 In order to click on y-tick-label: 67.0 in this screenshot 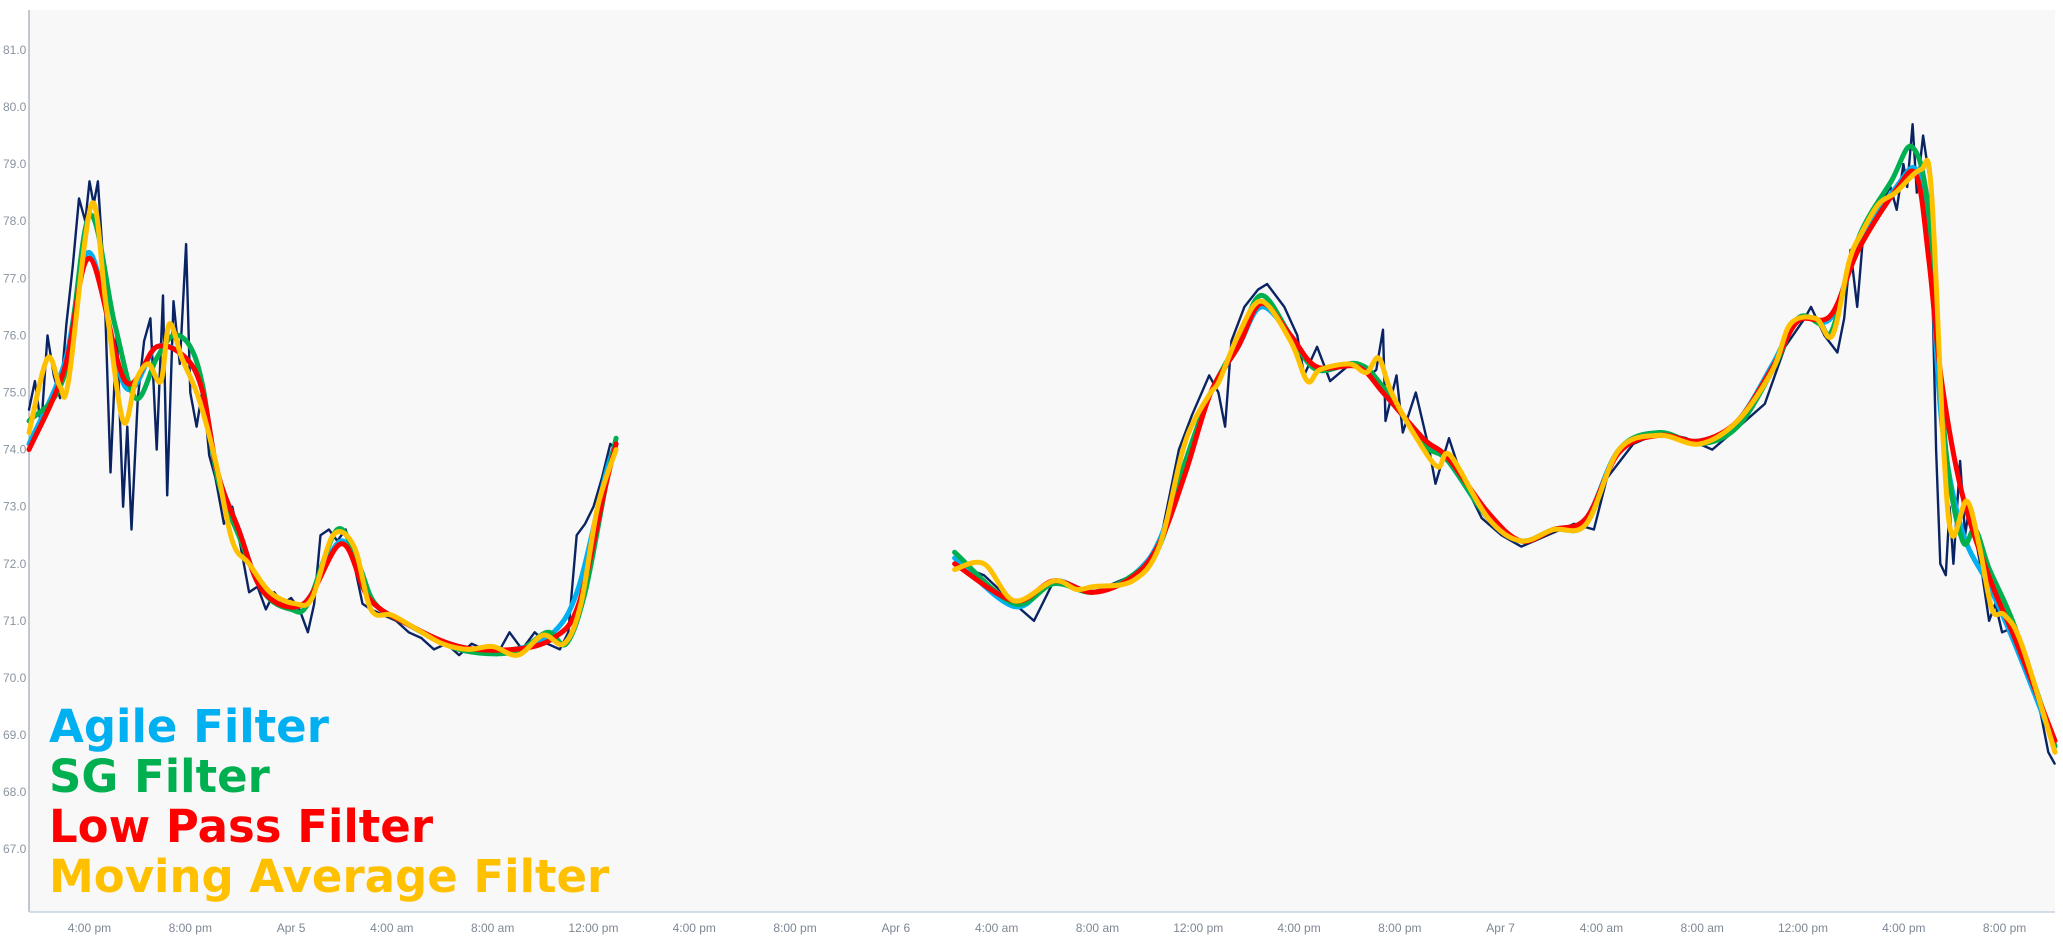, I will do `click(15, 849)`.